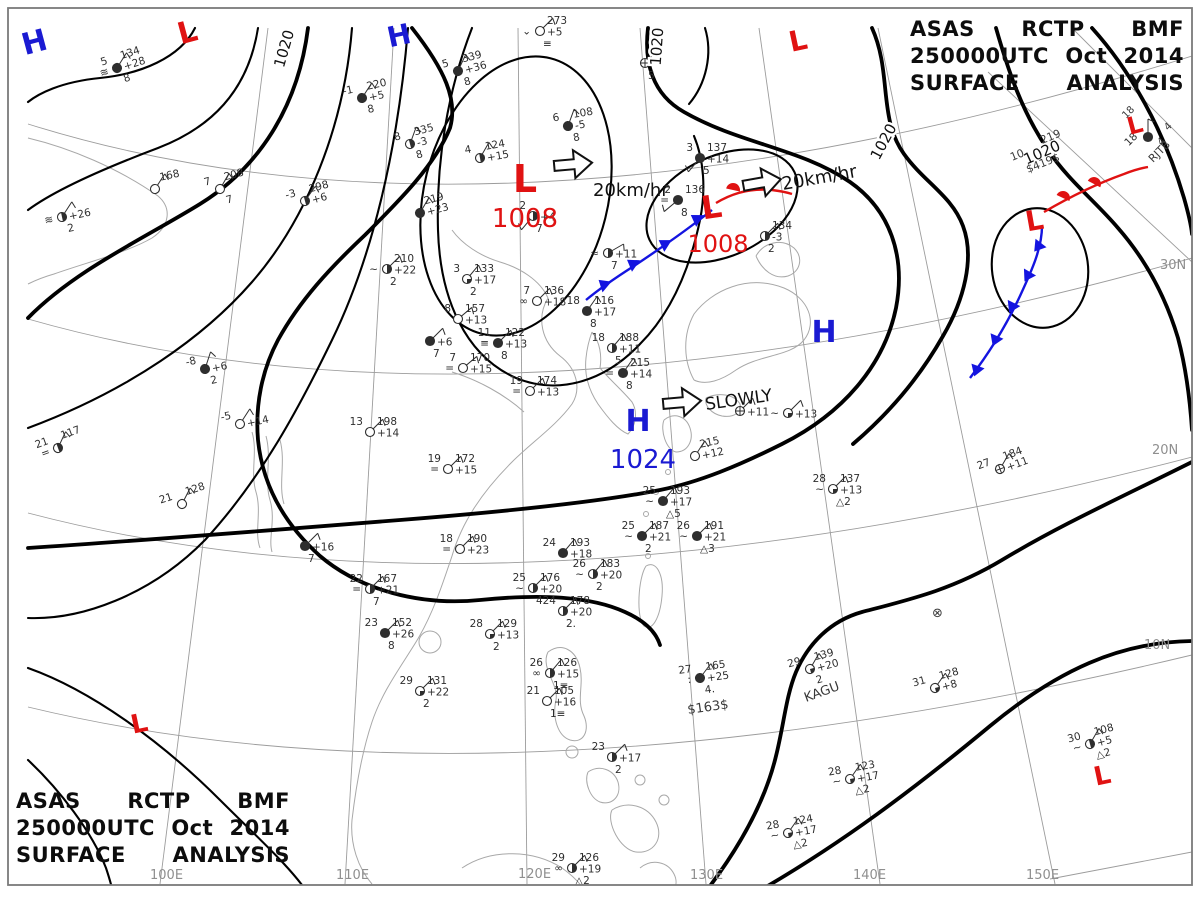  I want to click on station-value: 117, so click(70, 433).